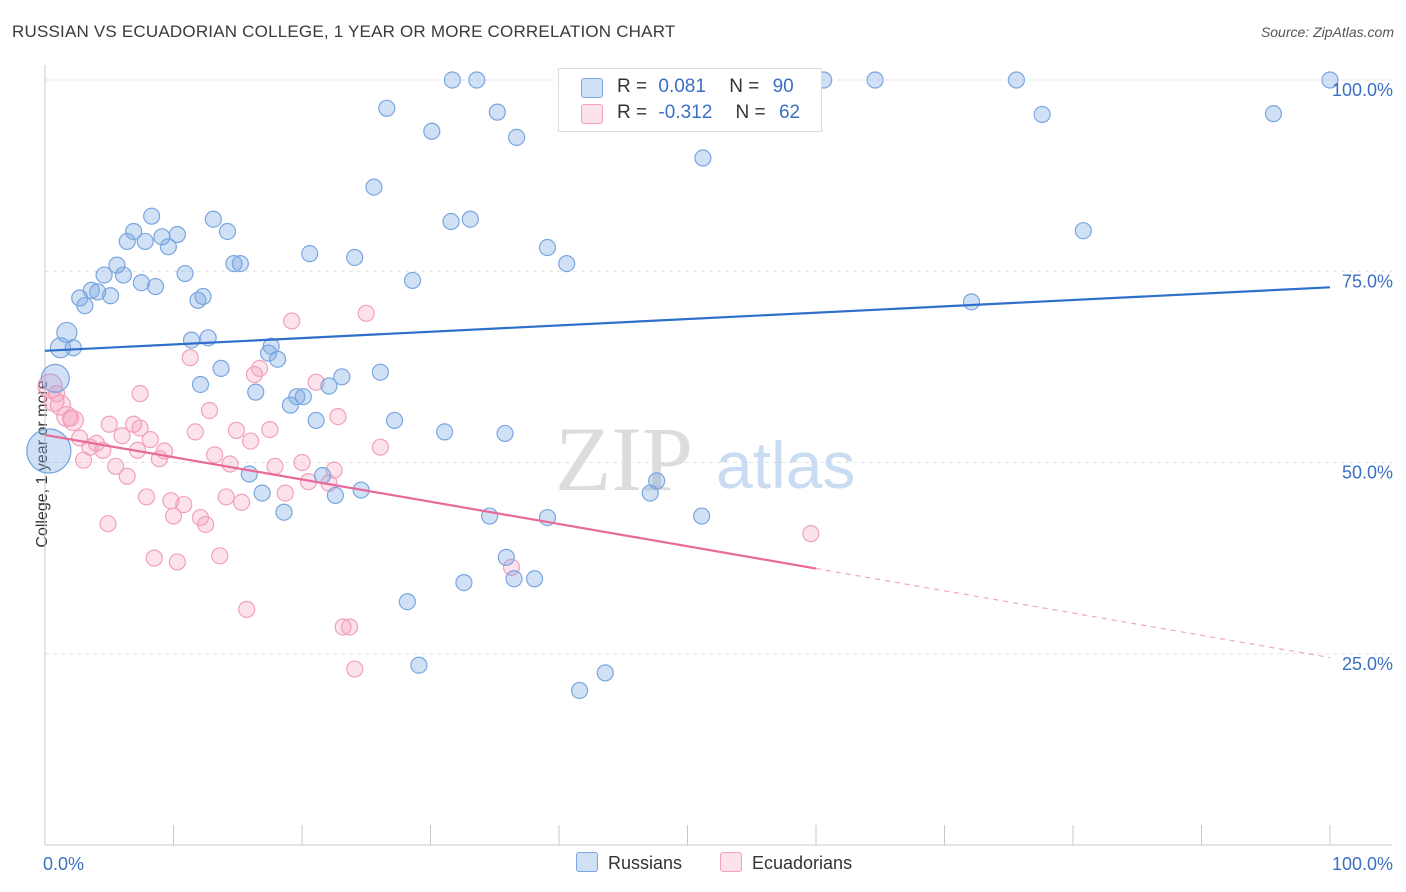 The image size is (1406, 892). I want to click on ecuadorians-trend-line-extension, so click(1073, 613).